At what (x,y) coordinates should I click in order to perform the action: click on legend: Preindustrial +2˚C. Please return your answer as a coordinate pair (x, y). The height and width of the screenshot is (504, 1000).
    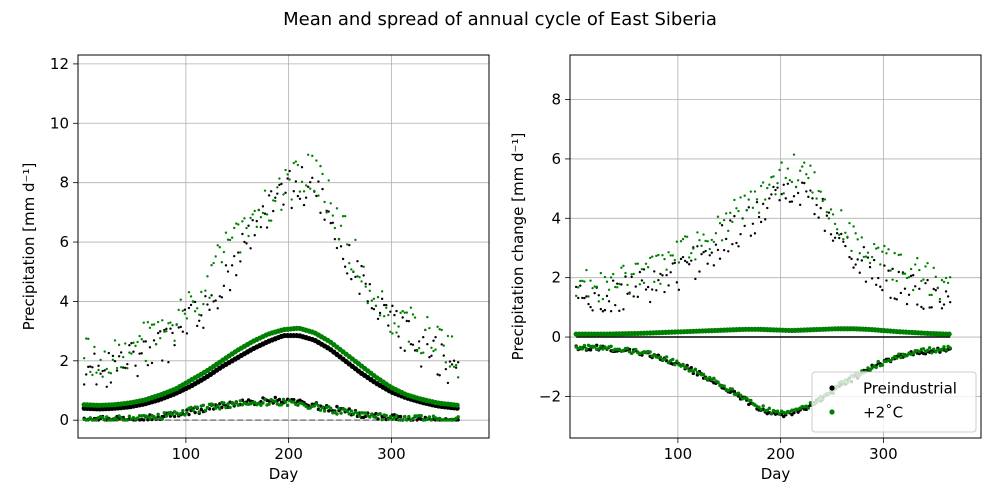
    Looking at the image, I should click on (894, 402).